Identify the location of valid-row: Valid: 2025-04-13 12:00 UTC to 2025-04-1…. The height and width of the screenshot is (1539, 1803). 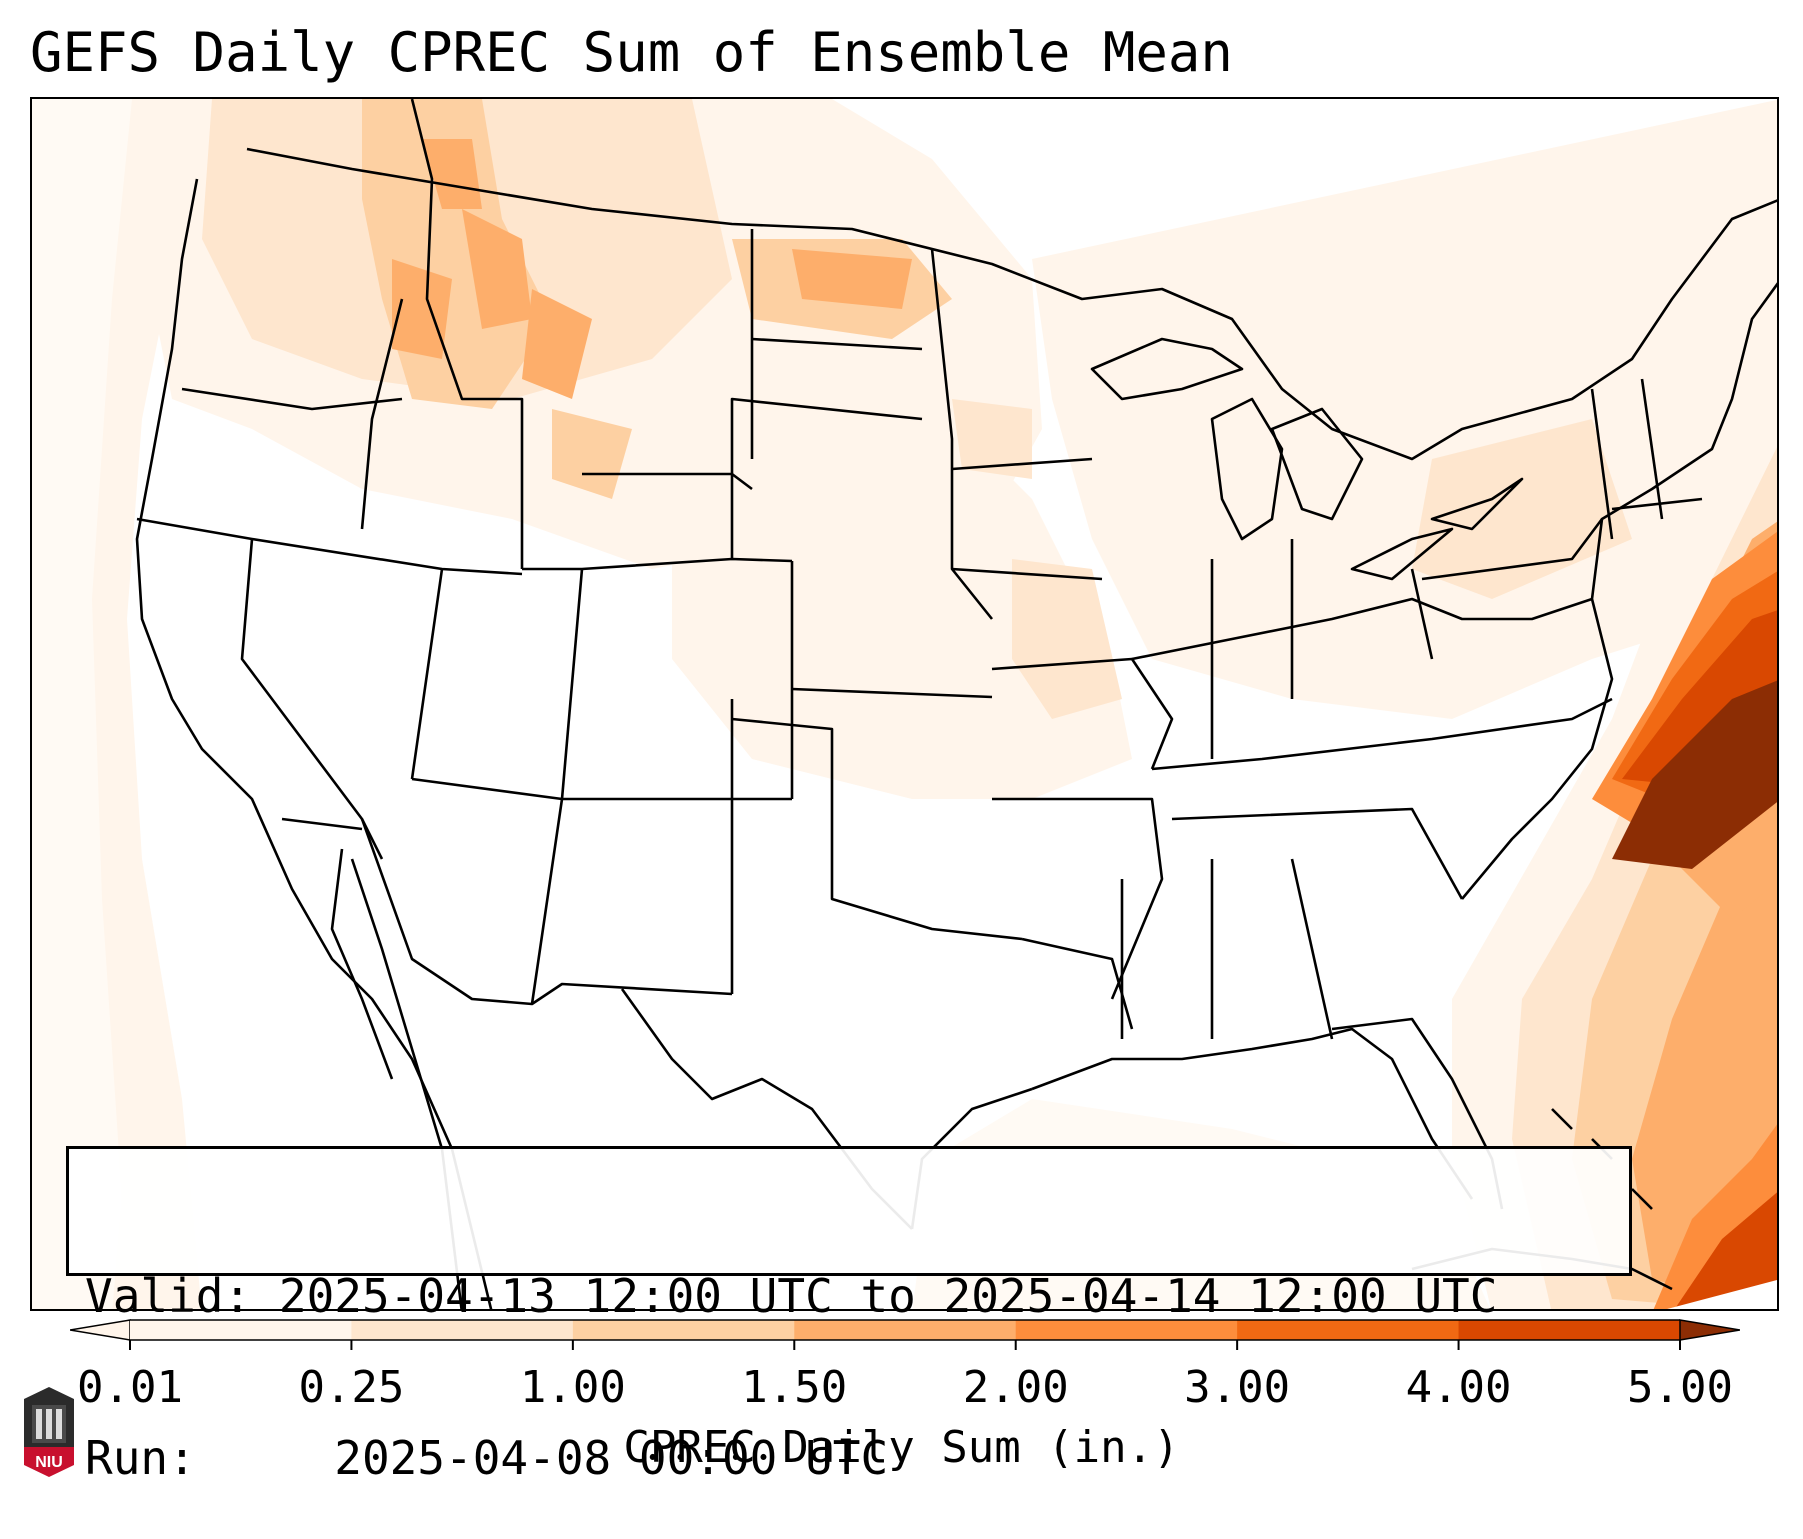
(857, 1296).